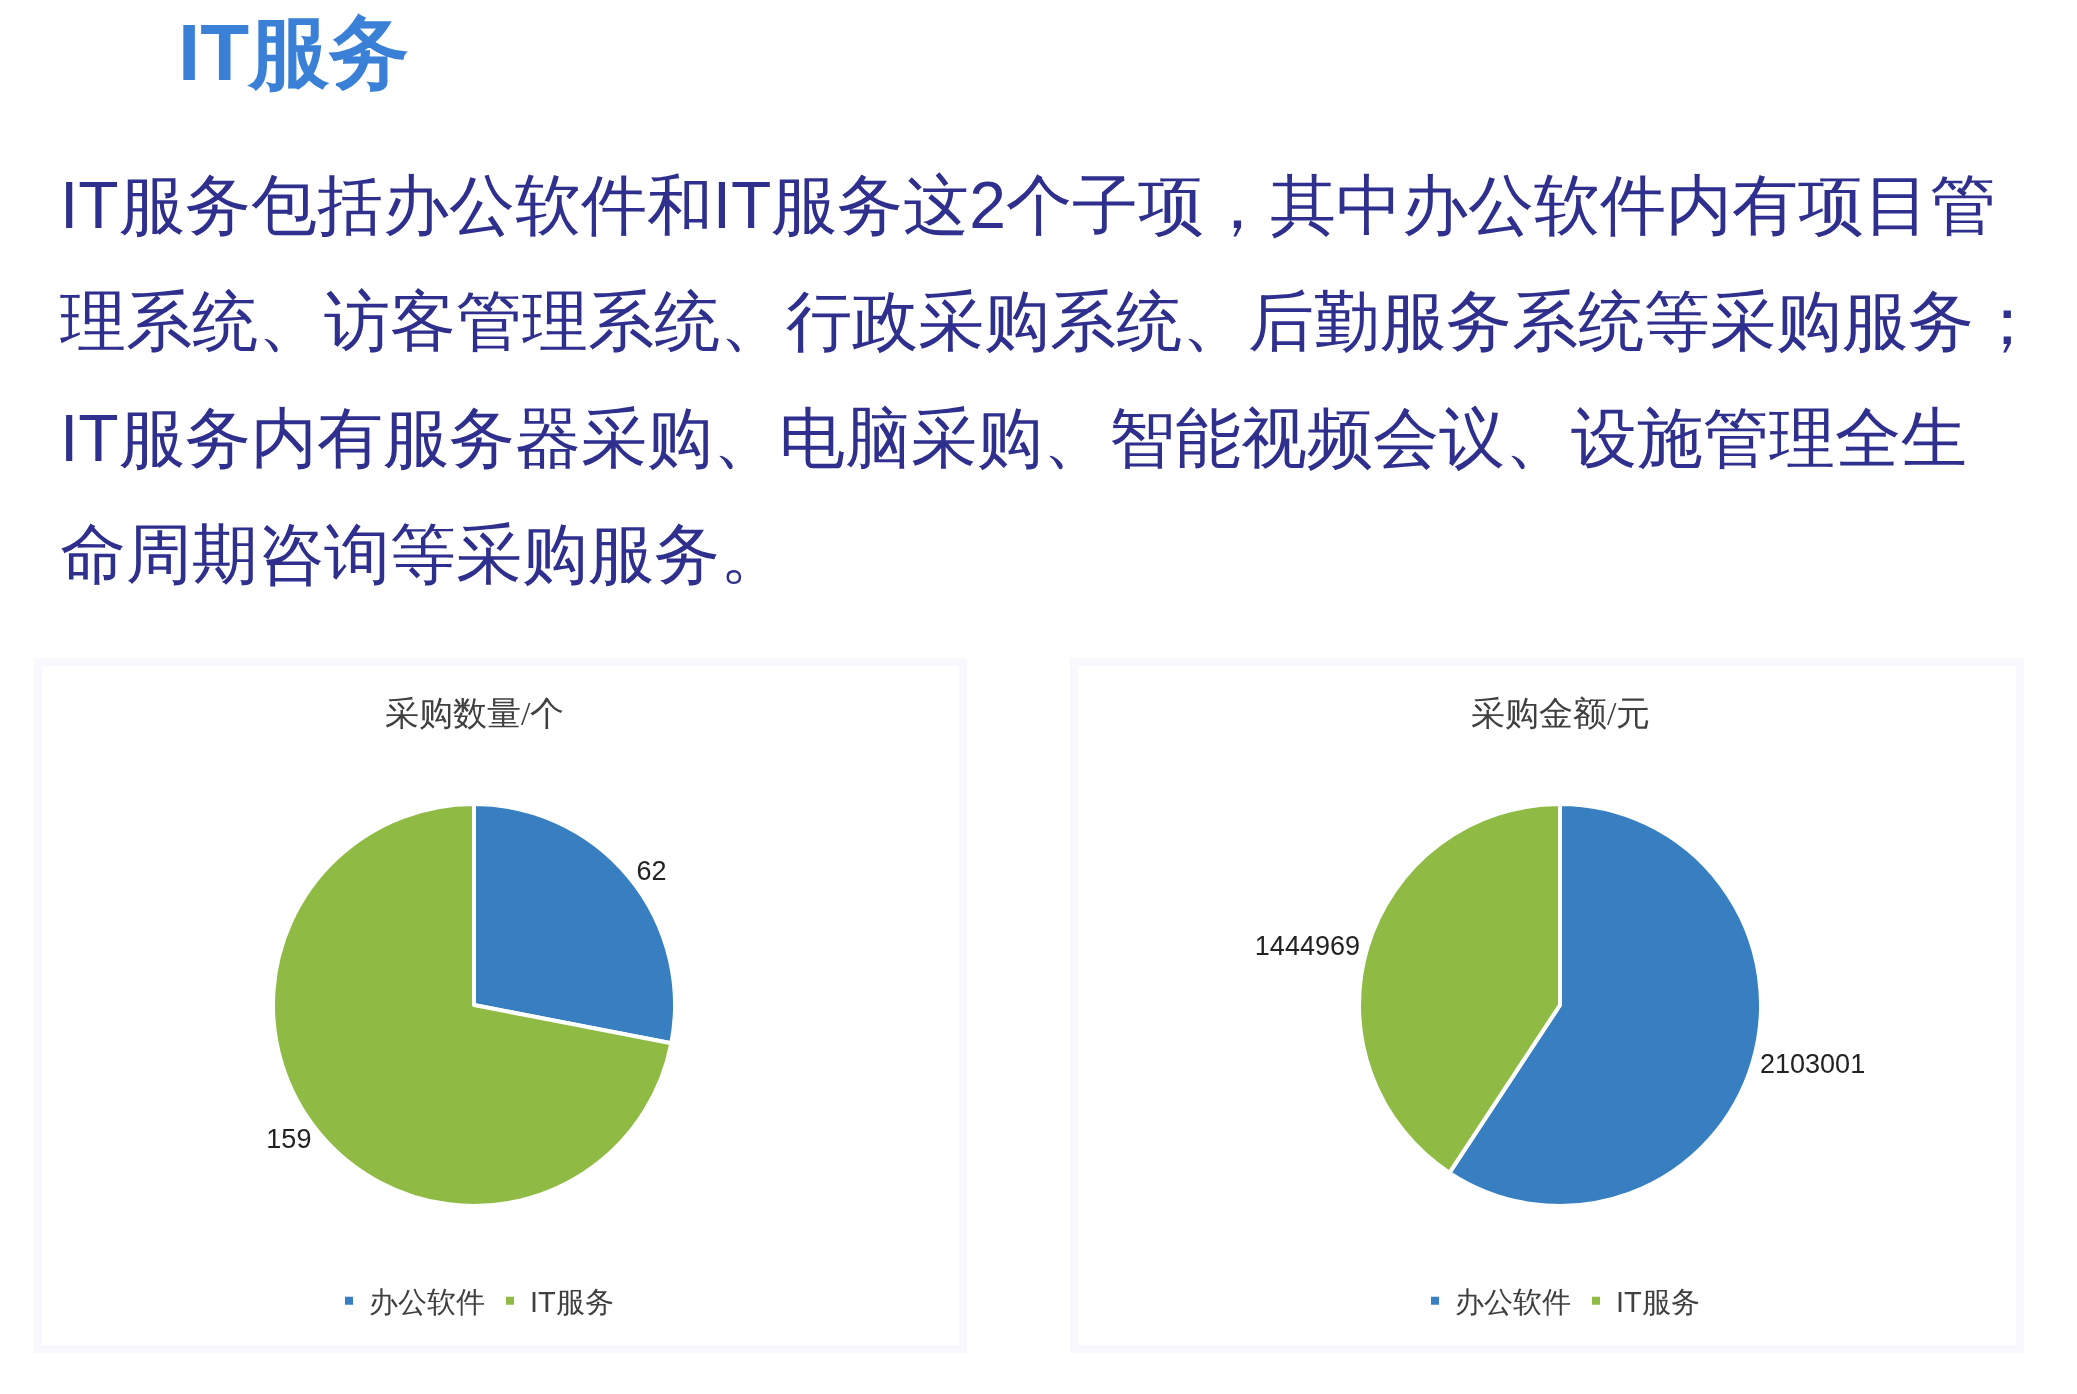 Image resolution: width=2077 pixels, height=1394 pixels. I want to click on data-label: 159, so click(289, 1138).